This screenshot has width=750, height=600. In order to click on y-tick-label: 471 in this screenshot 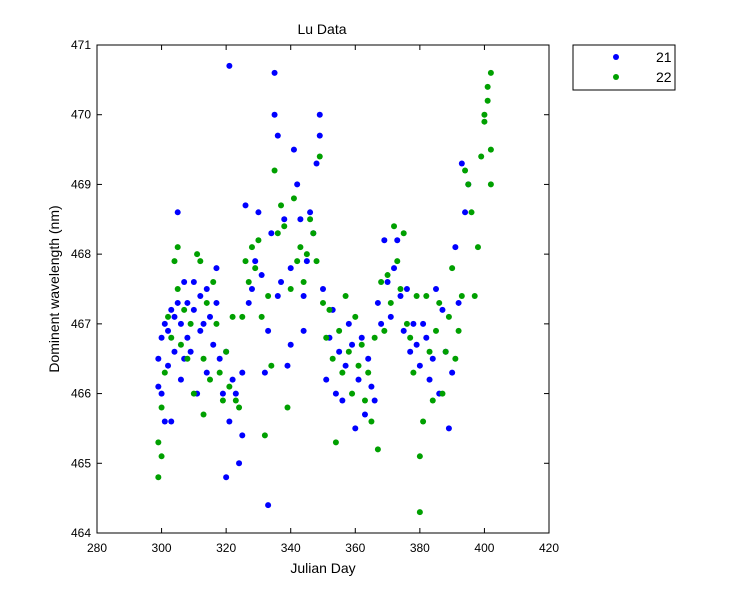, I will do `click(81, 45)`.